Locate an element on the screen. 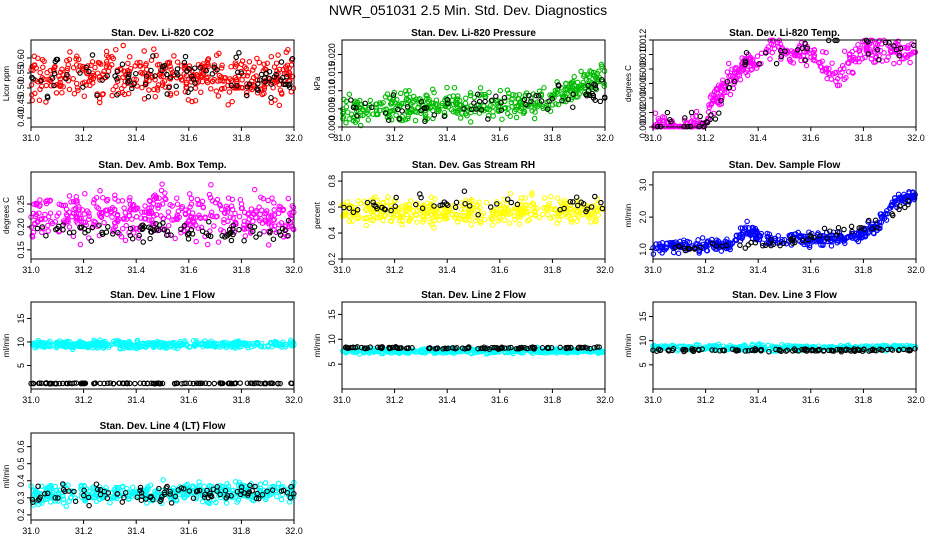  plot-frame is located at coordinates (784, 215).